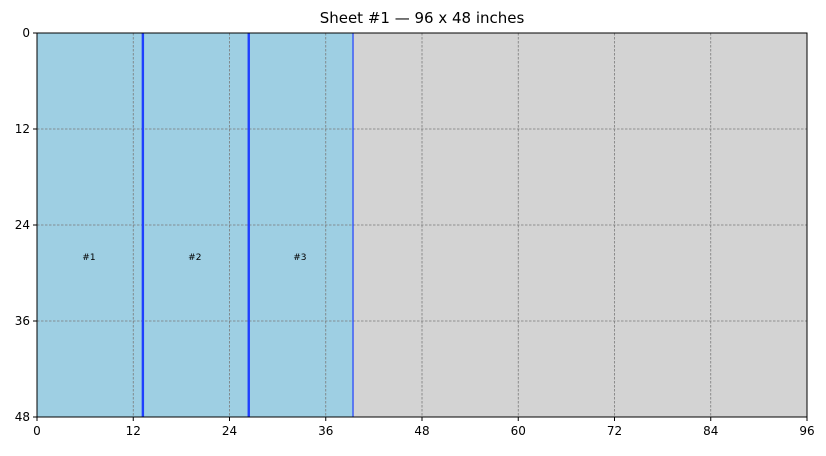  Describe the element at coordinates (88, 258) in the screenshot. I see `piece-label-1: #1` at that location.